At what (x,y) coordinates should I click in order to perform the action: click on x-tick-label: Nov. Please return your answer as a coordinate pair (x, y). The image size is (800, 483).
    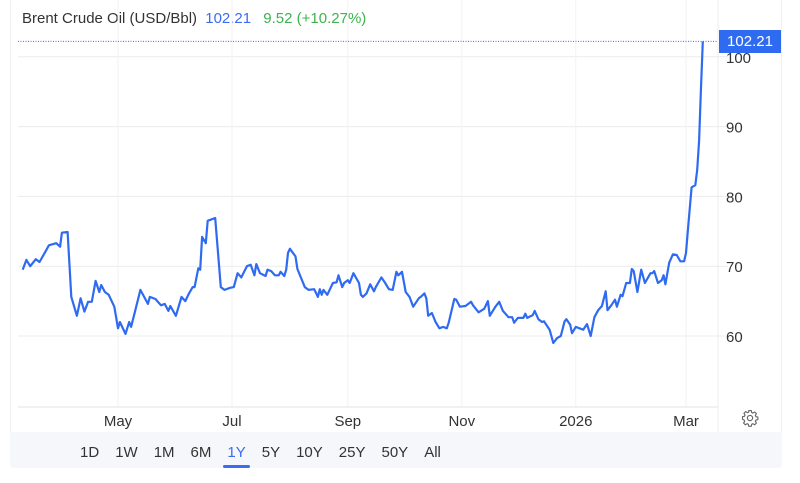
    Looking at the image, I should click on (461, 421).